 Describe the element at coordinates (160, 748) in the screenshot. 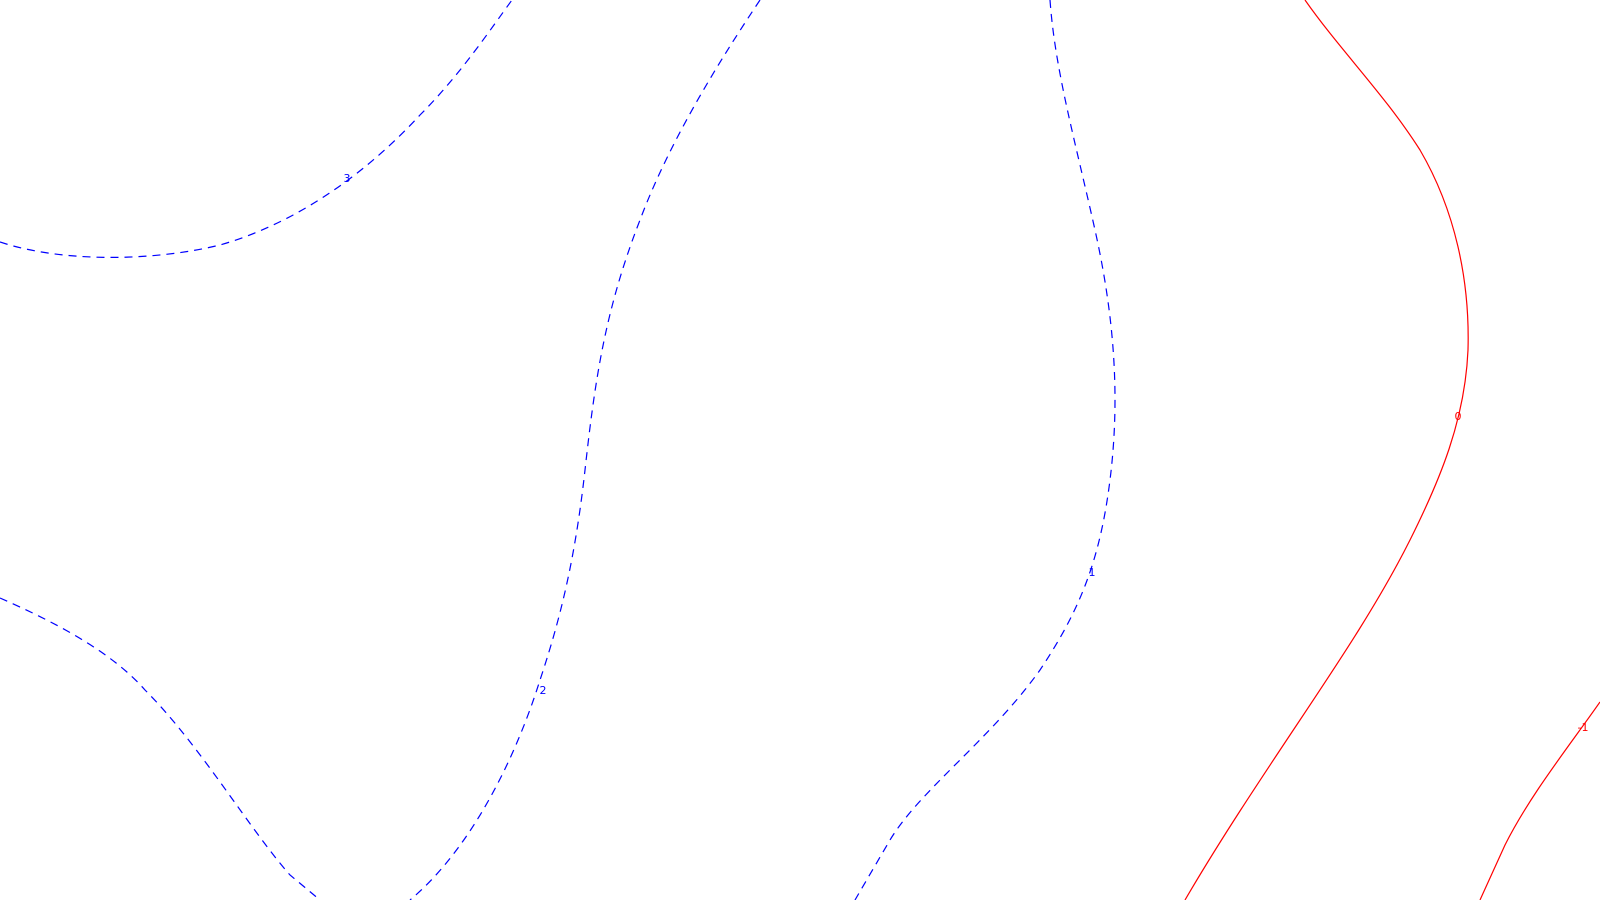

I see `contour-line-2-left` at that location.